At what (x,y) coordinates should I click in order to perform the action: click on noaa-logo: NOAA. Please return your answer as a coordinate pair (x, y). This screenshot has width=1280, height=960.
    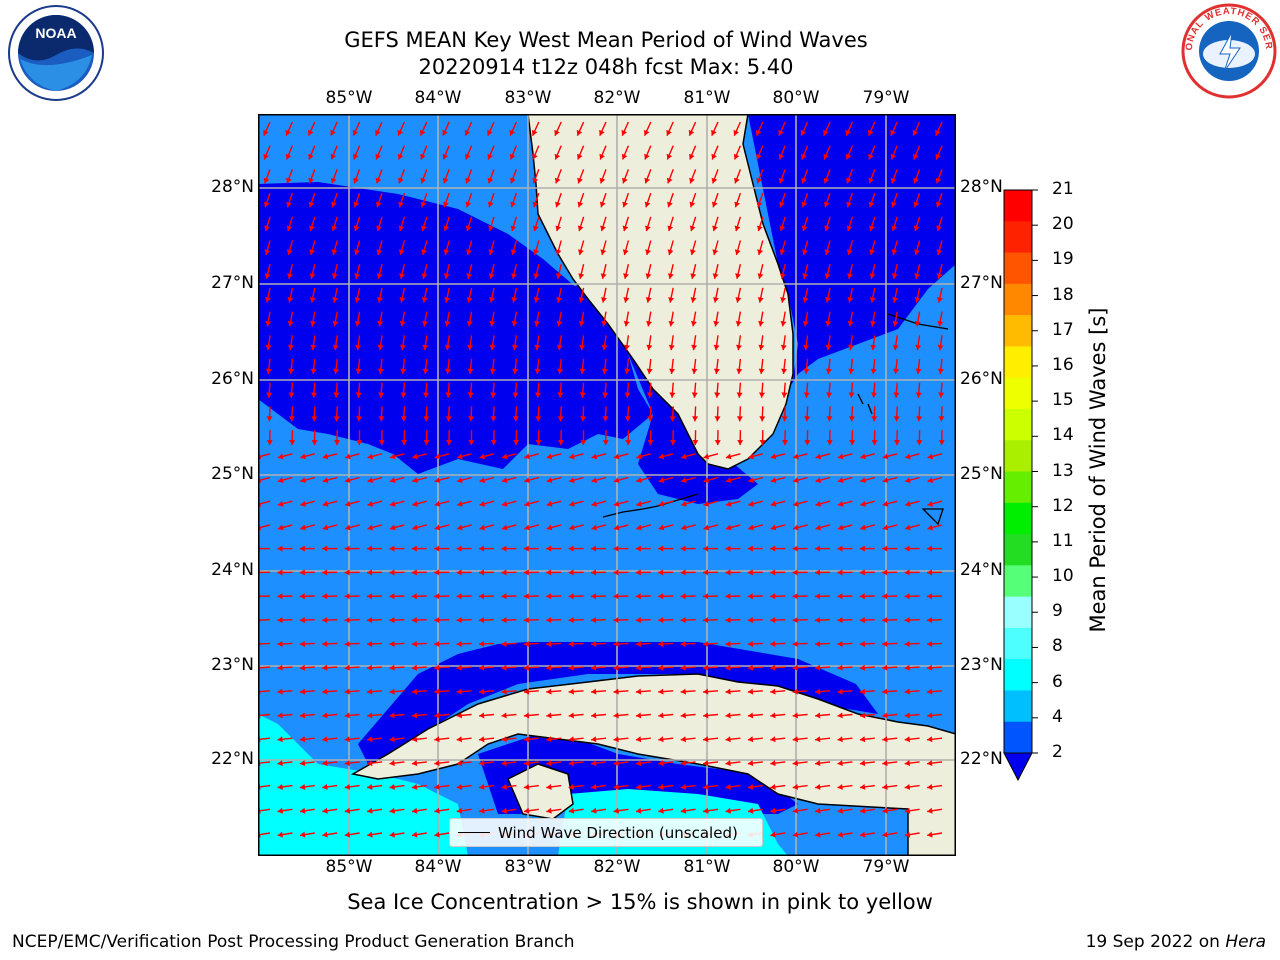
    Looking at the image, I should click on (56, 53).